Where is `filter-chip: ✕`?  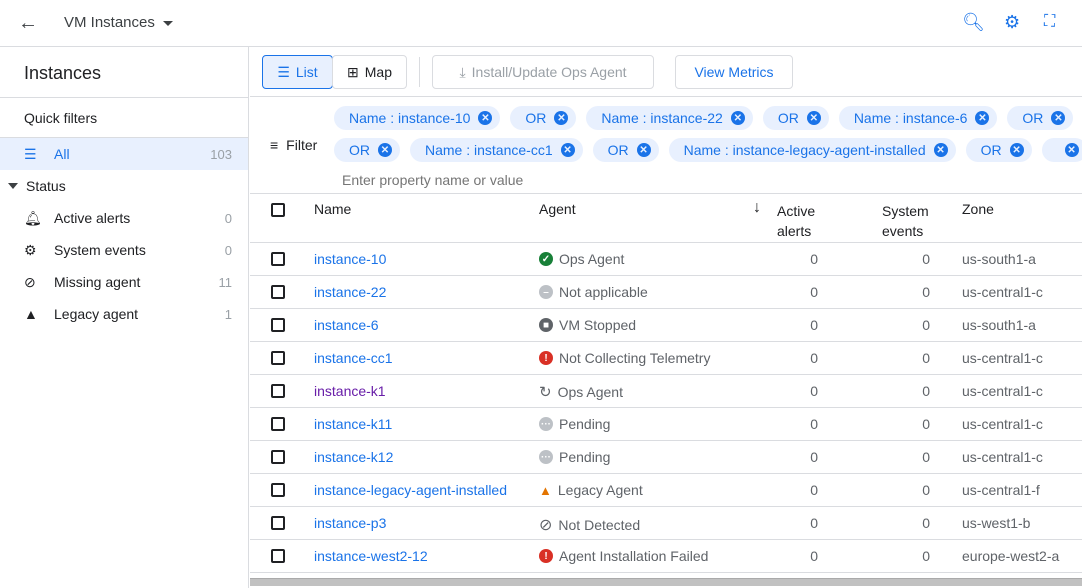 filter-chip: ✕ is located at coordinates (1061, 150).